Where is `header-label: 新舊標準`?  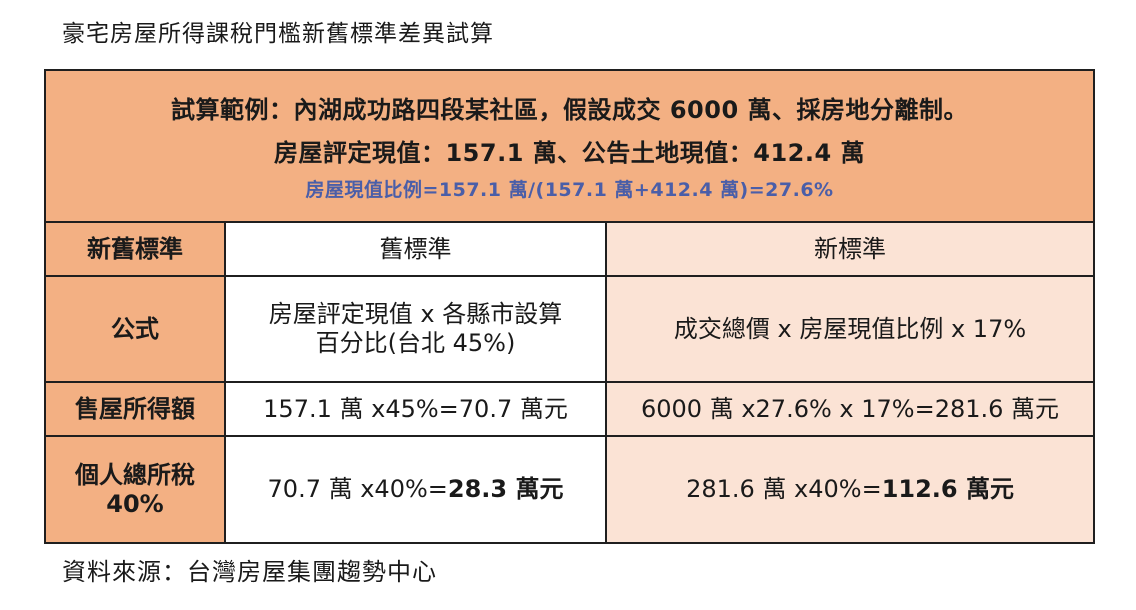 header-label: 新舊標準 is located at coordinates (135, 249).